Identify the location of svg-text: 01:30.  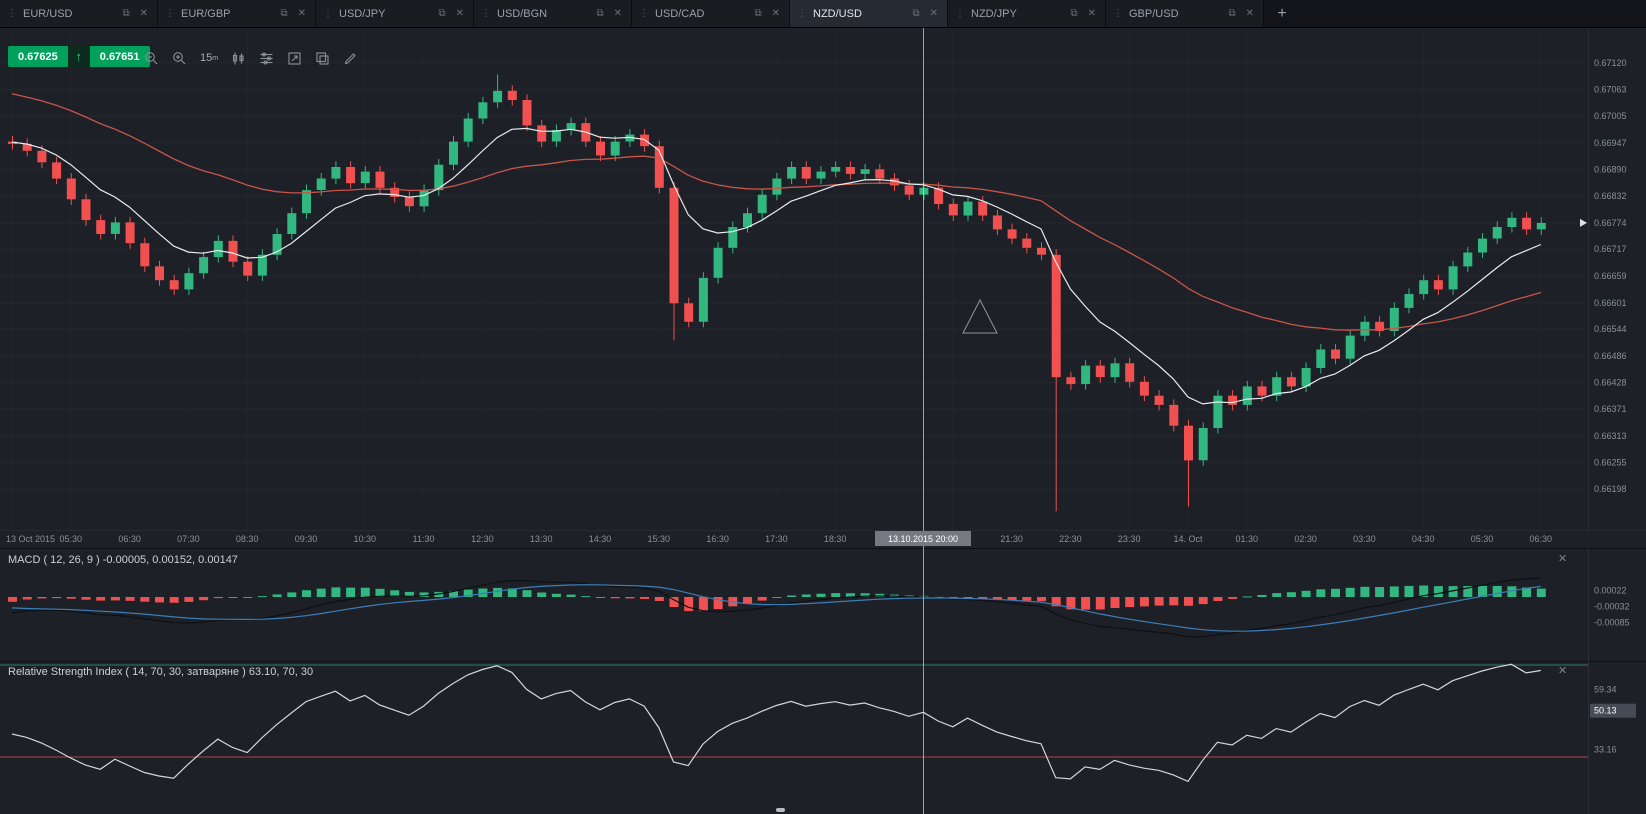
(1247, 539).